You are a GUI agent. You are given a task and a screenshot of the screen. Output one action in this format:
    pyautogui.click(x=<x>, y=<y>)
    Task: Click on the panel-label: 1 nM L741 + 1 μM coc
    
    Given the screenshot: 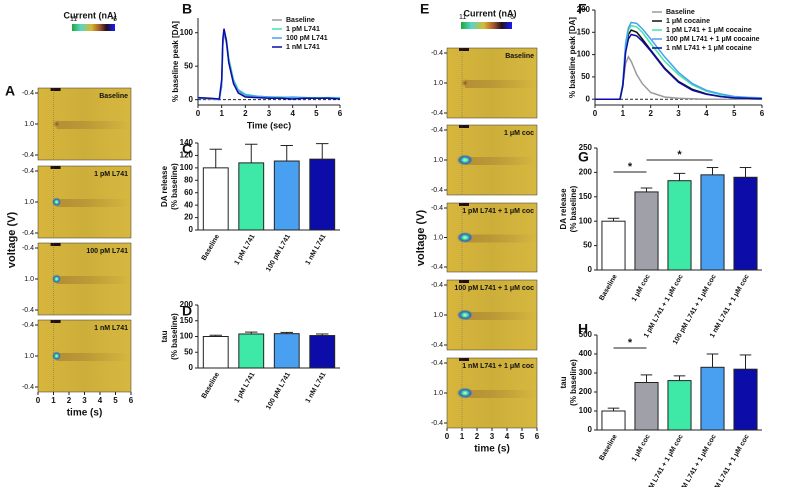 What is the action you would take?
    pyautogui.click(x=498, y=366)
    